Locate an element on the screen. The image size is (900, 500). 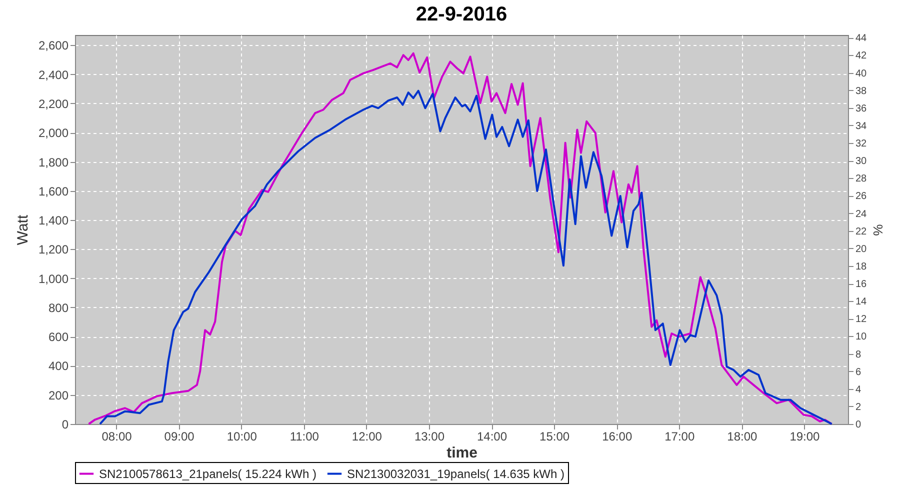
y-axis-title: Watt is located at coordinates (23, 230).